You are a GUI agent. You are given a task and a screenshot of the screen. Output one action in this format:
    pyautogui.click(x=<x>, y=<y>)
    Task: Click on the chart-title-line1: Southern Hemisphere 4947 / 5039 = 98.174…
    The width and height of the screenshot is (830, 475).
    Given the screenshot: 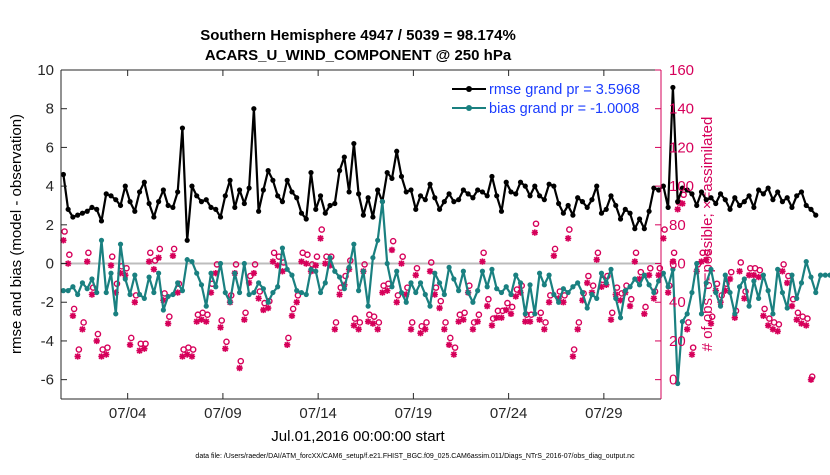 What is the action you would take?
    pyautogui.click(x=358, y=35)
    